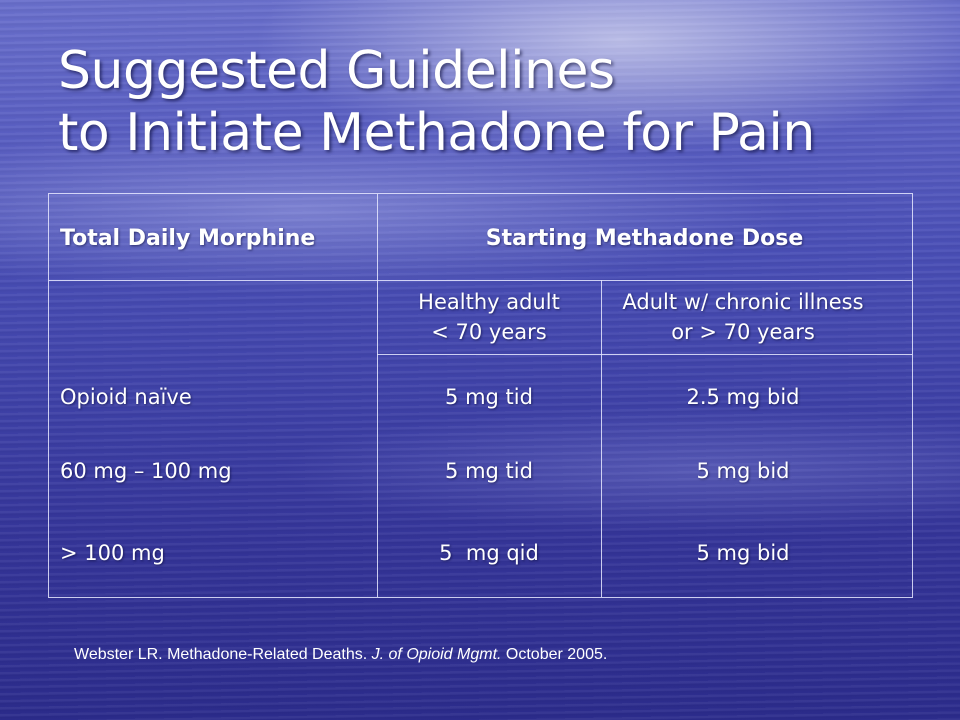 Image resolution: width=960 pixels, height=720 pixels. What do you see at coordinates (146, 471) in the screenshot?
I see `row-60-100-morphine: 60 mg – 100 mg` at bounding box center [146, 471].